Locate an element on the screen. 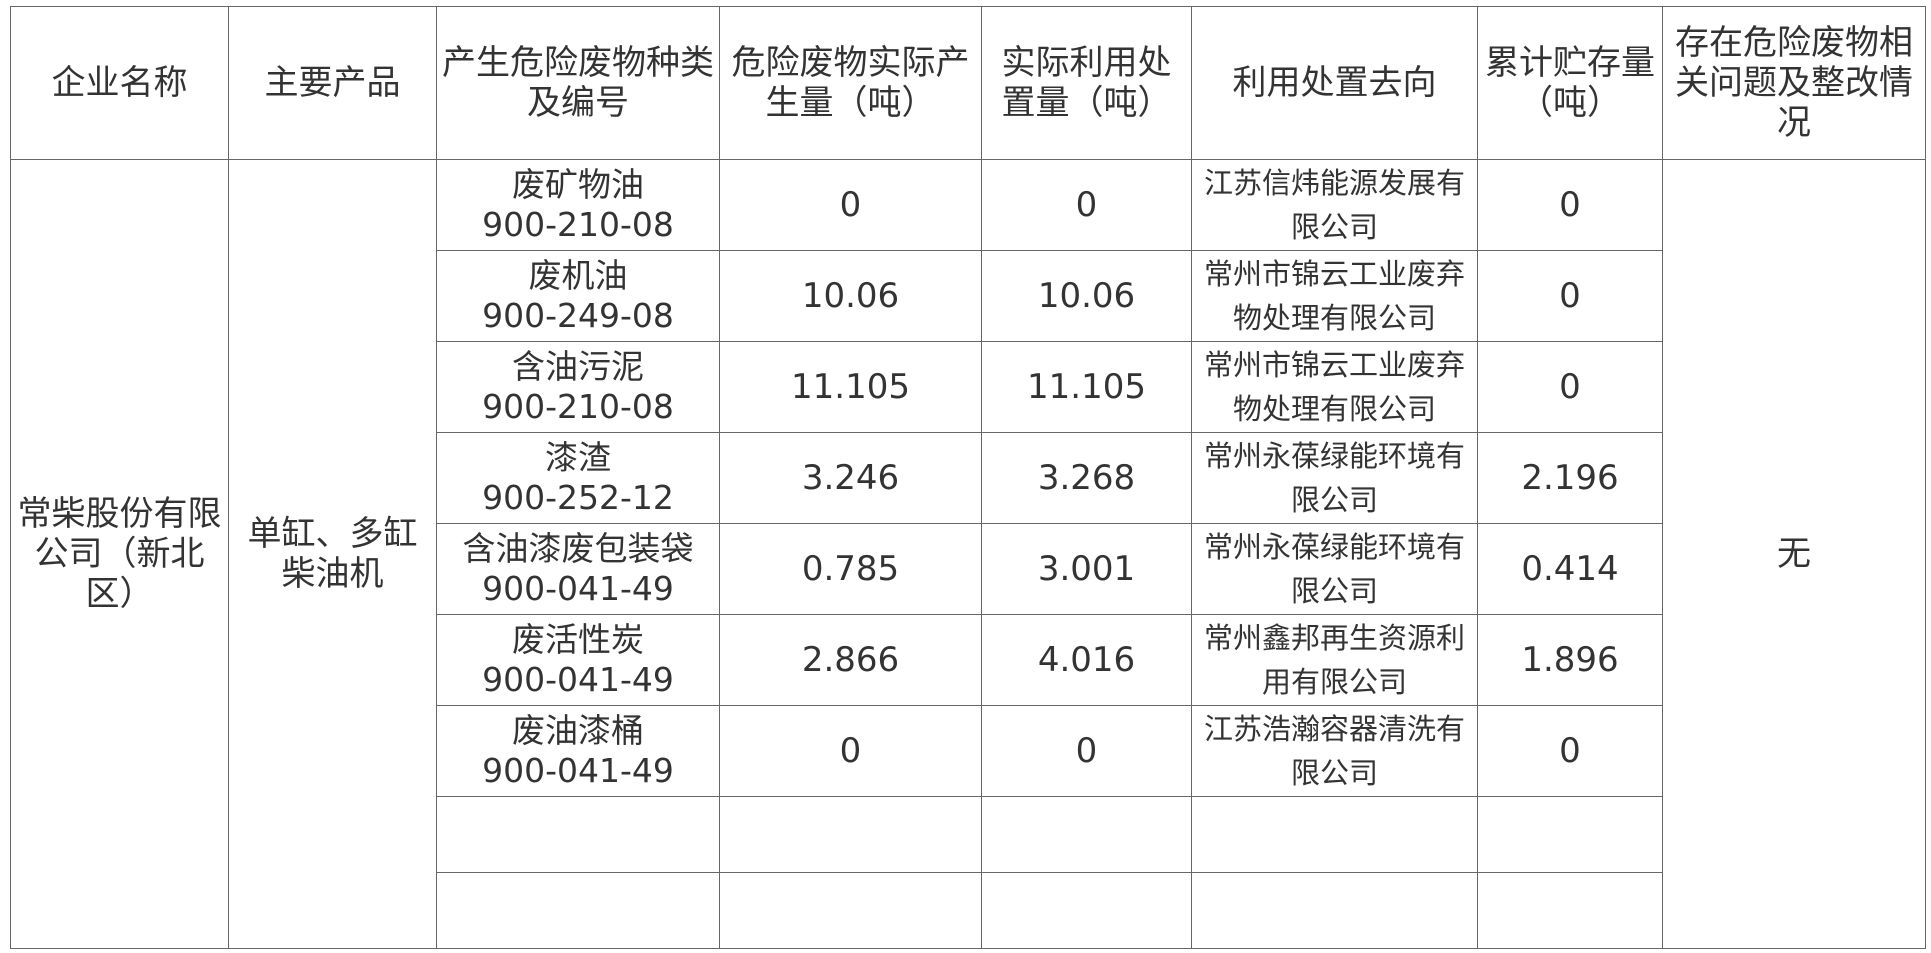 This screenshot has width=1931, height=953. waste-cell: 漆渣 900-252-12 is located at coordinates (578, 478).